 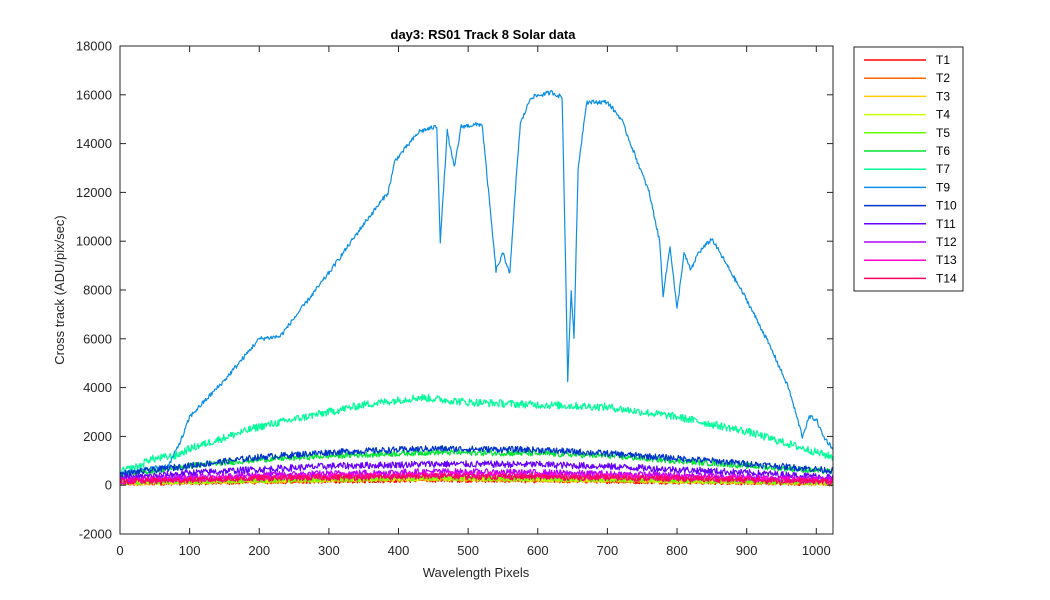 What do you see at coordinates (946, 224) in the screenshot?
I see `legend-label-t11: T11` at bounding box center [946, 224].